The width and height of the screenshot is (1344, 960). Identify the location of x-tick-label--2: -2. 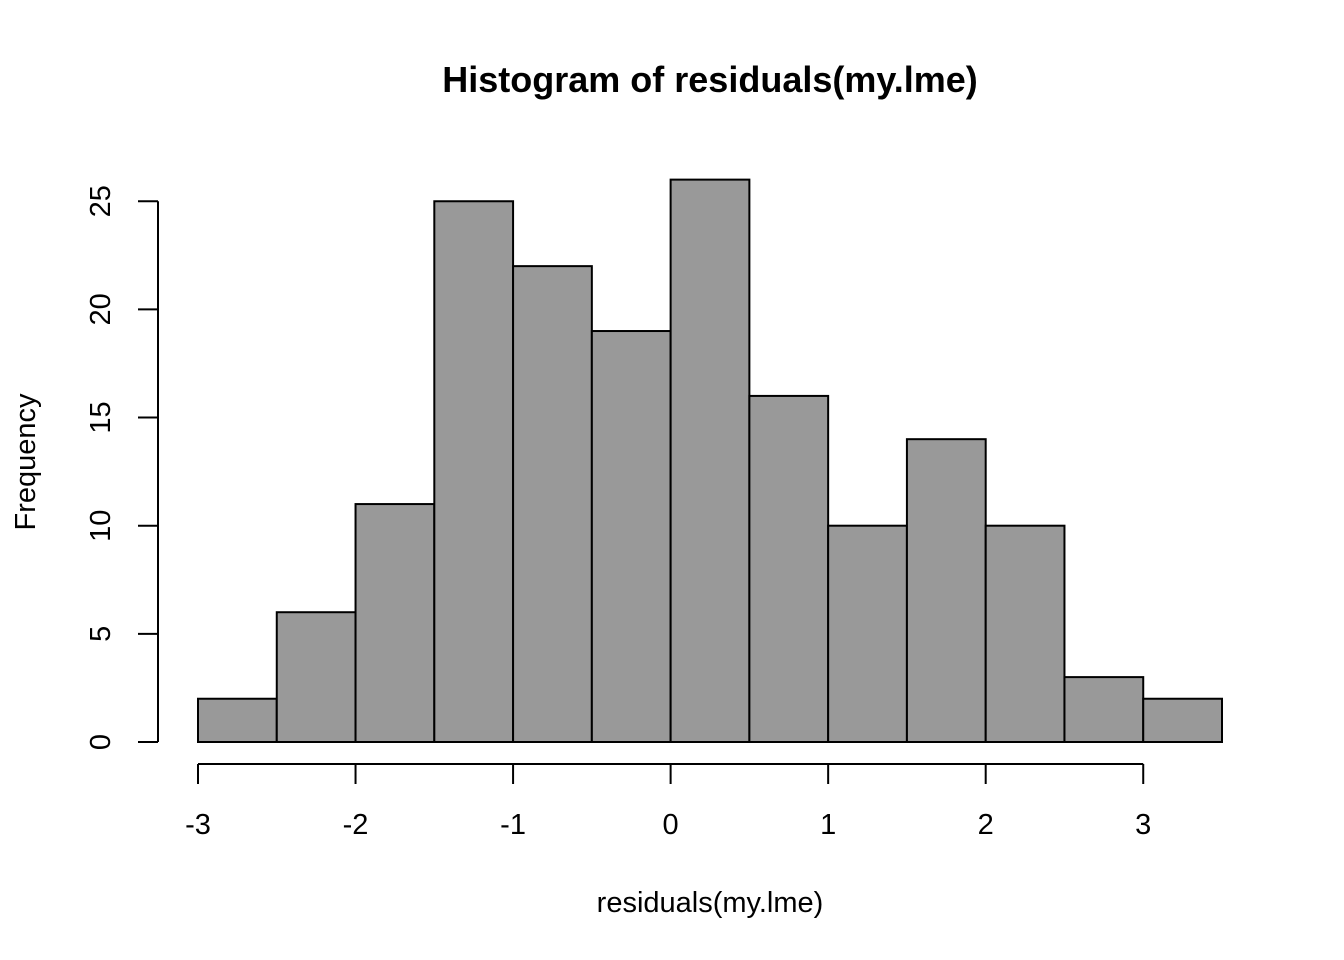
(356, 825).